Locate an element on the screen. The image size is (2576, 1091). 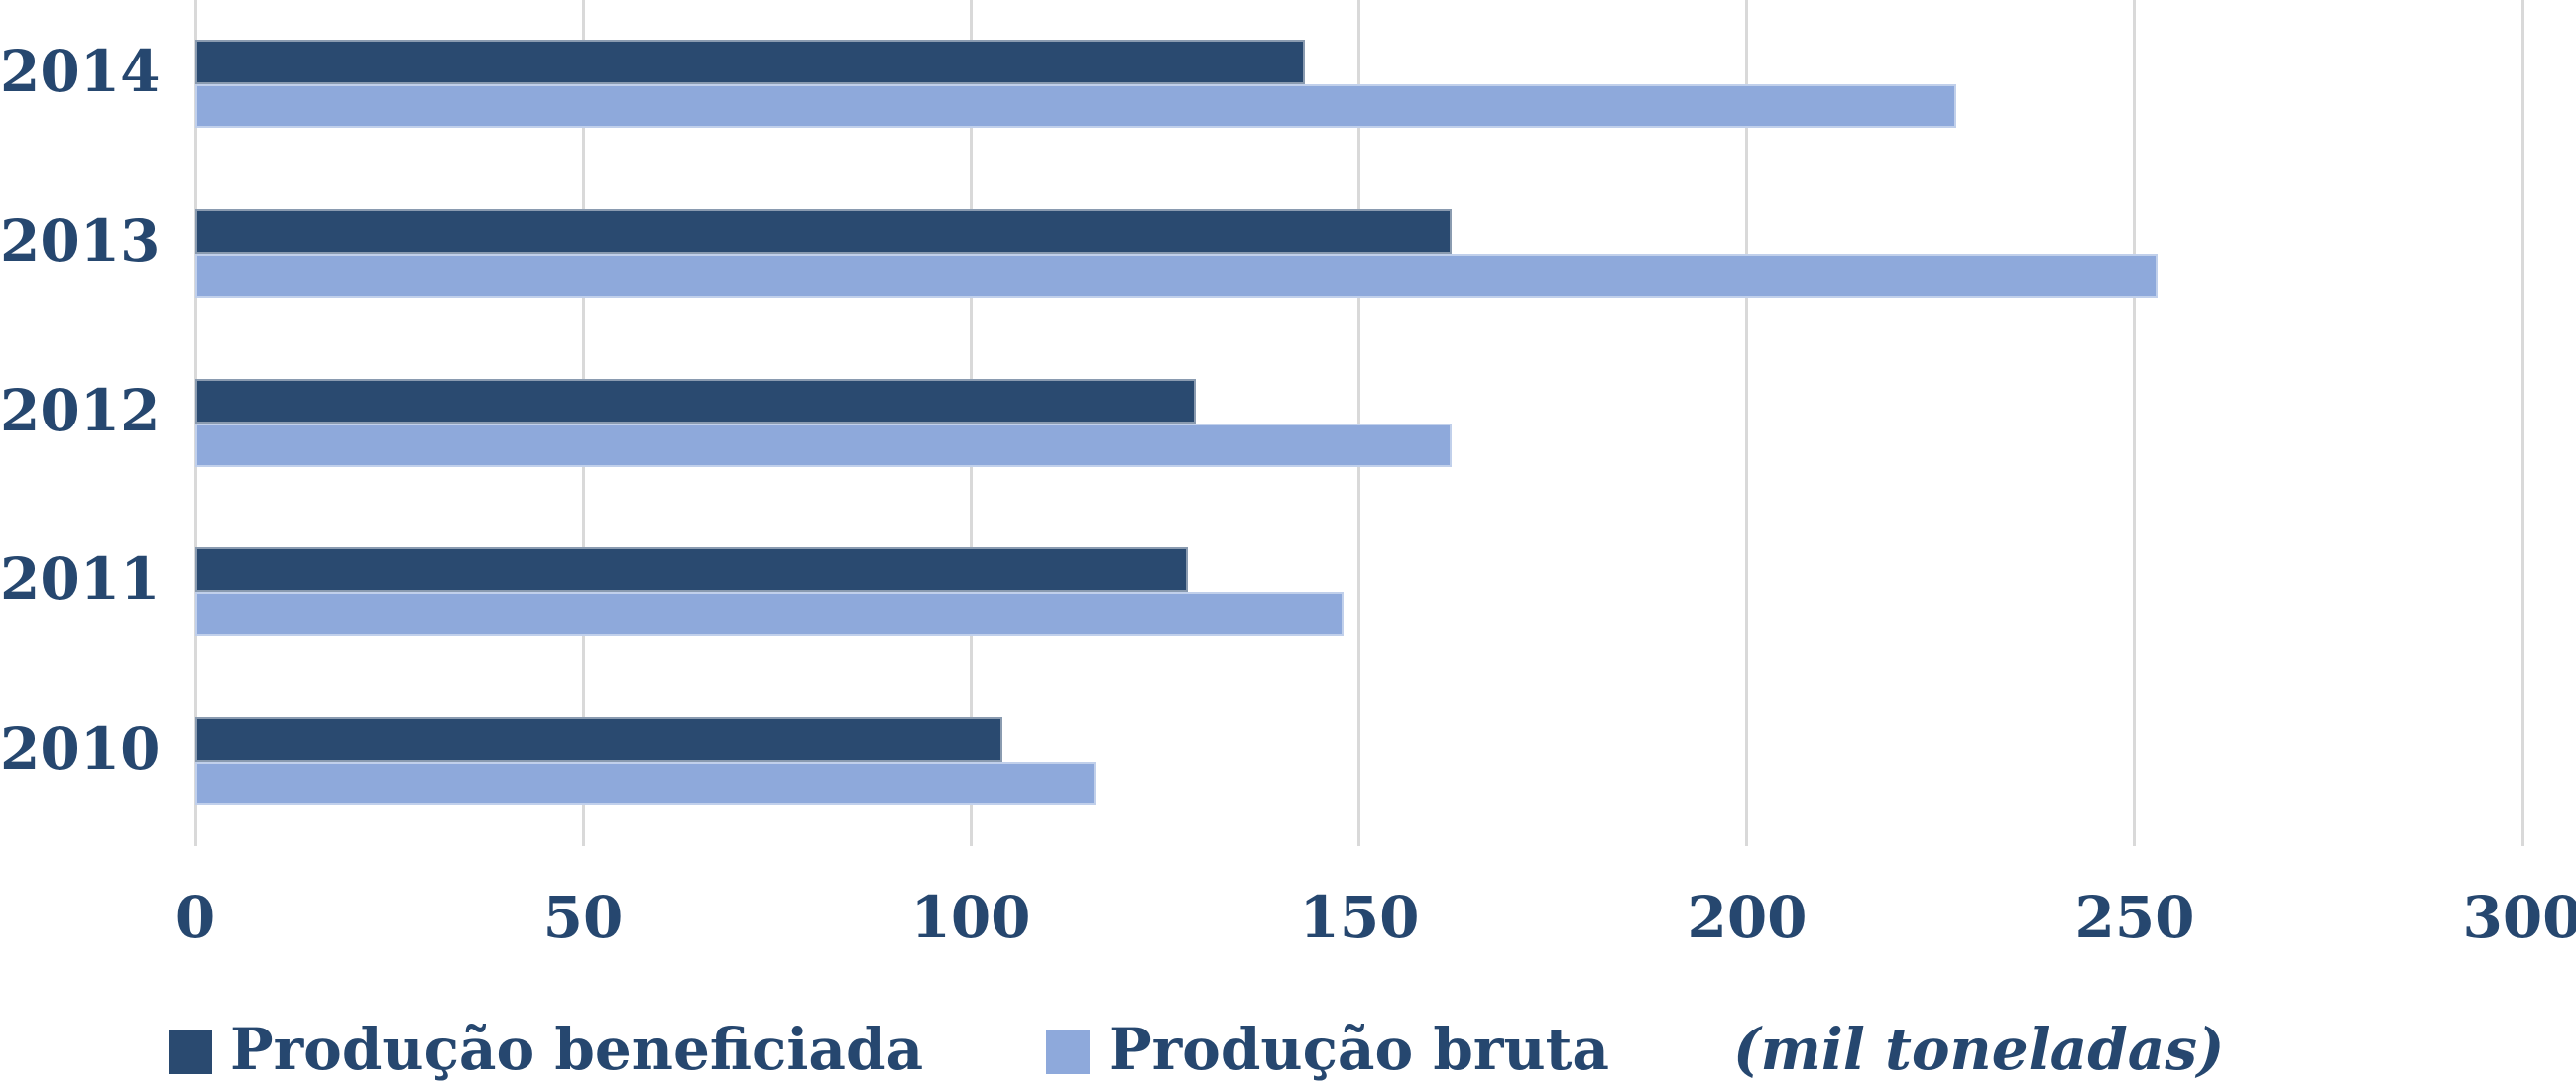
unit-note: (mil toneladas) is located at coordinates (1979, 1049).